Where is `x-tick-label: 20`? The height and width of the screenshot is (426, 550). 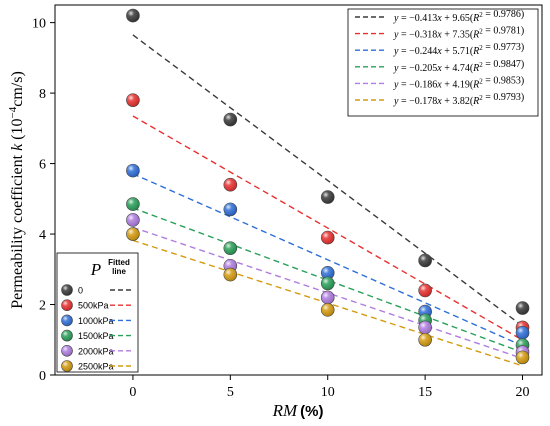 x-tick-label: 20 is located at coordinates (523, 392).